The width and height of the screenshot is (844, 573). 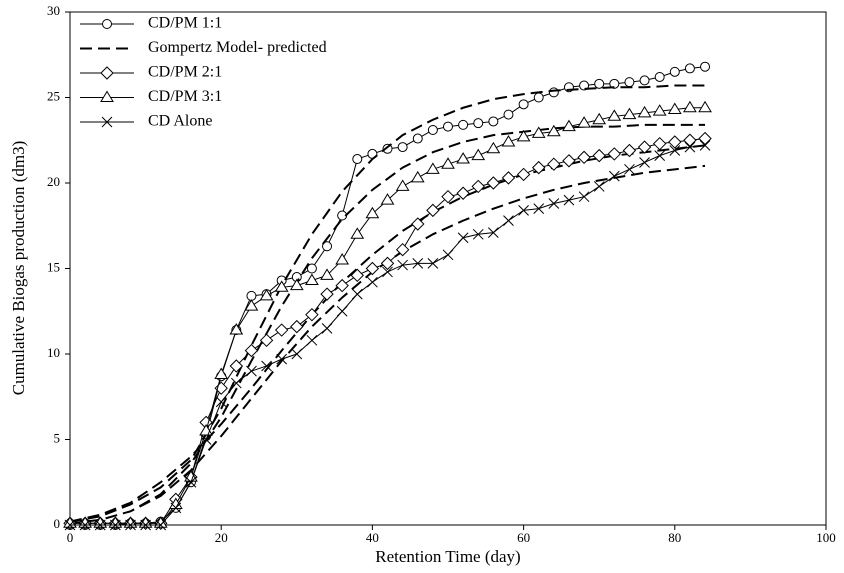 What do you see at coordinates (53, 266) in the screenshot?
I see `y-tick-label: 15` at bounding box center [53, 266].